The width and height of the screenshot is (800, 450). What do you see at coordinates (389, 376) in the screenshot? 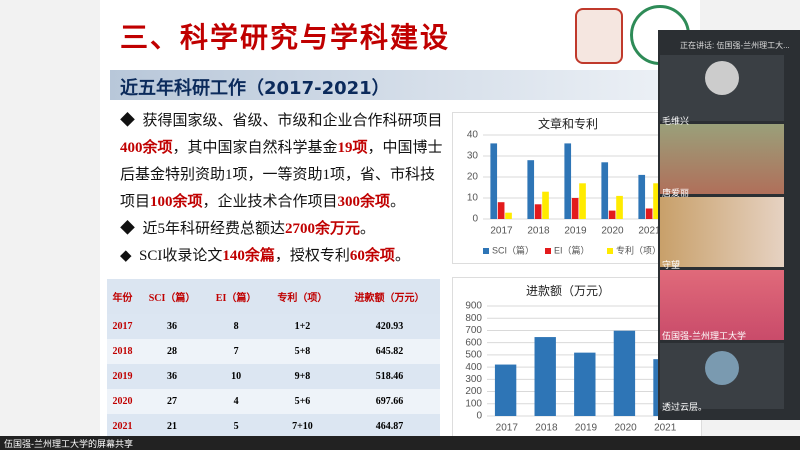
I see `cell: 518.46` at bounding box center [389, 376].